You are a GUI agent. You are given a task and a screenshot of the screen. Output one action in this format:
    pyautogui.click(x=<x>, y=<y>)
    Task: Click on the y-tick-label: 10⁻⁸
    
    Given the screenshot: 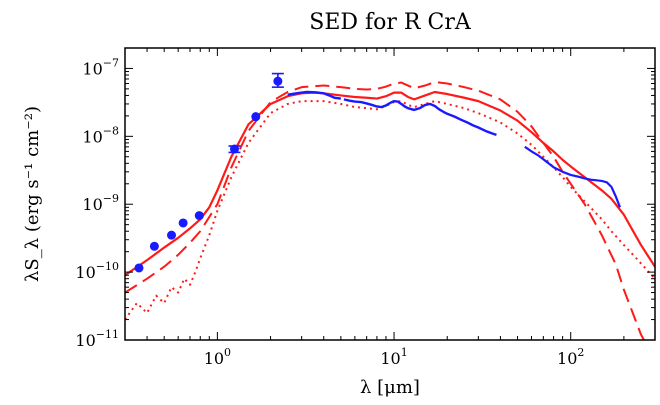 What is the action you would take?
    pyautogui.click(x=100, y=135)
    